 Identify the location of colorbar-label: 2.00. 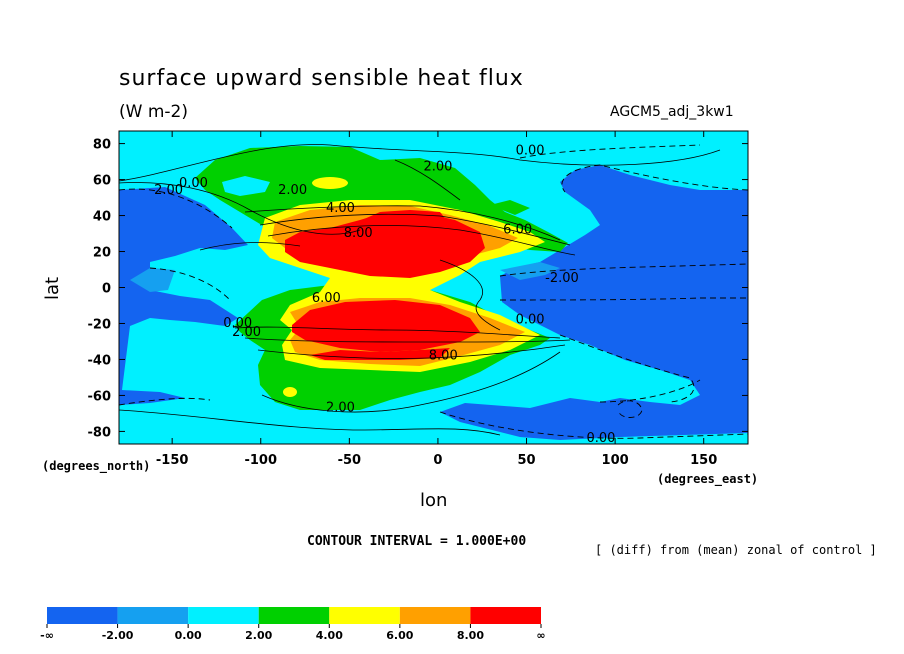
(258, 635).